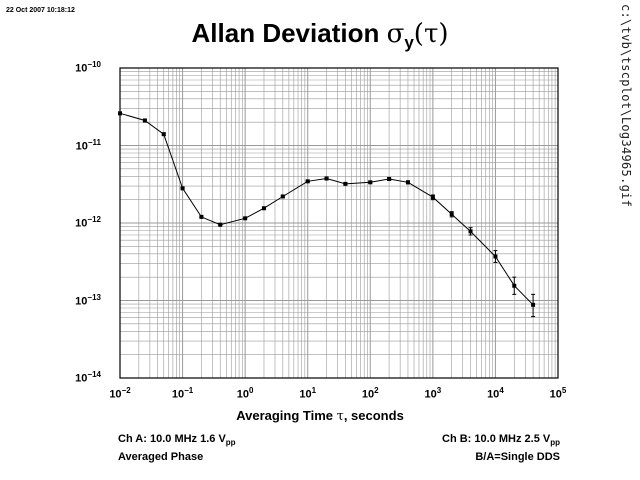 This screenshot has height=480, width=640. What do you see at coordinates (177, 448) in the screenshot?
I see `channel-a-info: Ch A: 10.0 MHz 1.6 Vpp Averaged Phase` at bounding box center [177, 448].